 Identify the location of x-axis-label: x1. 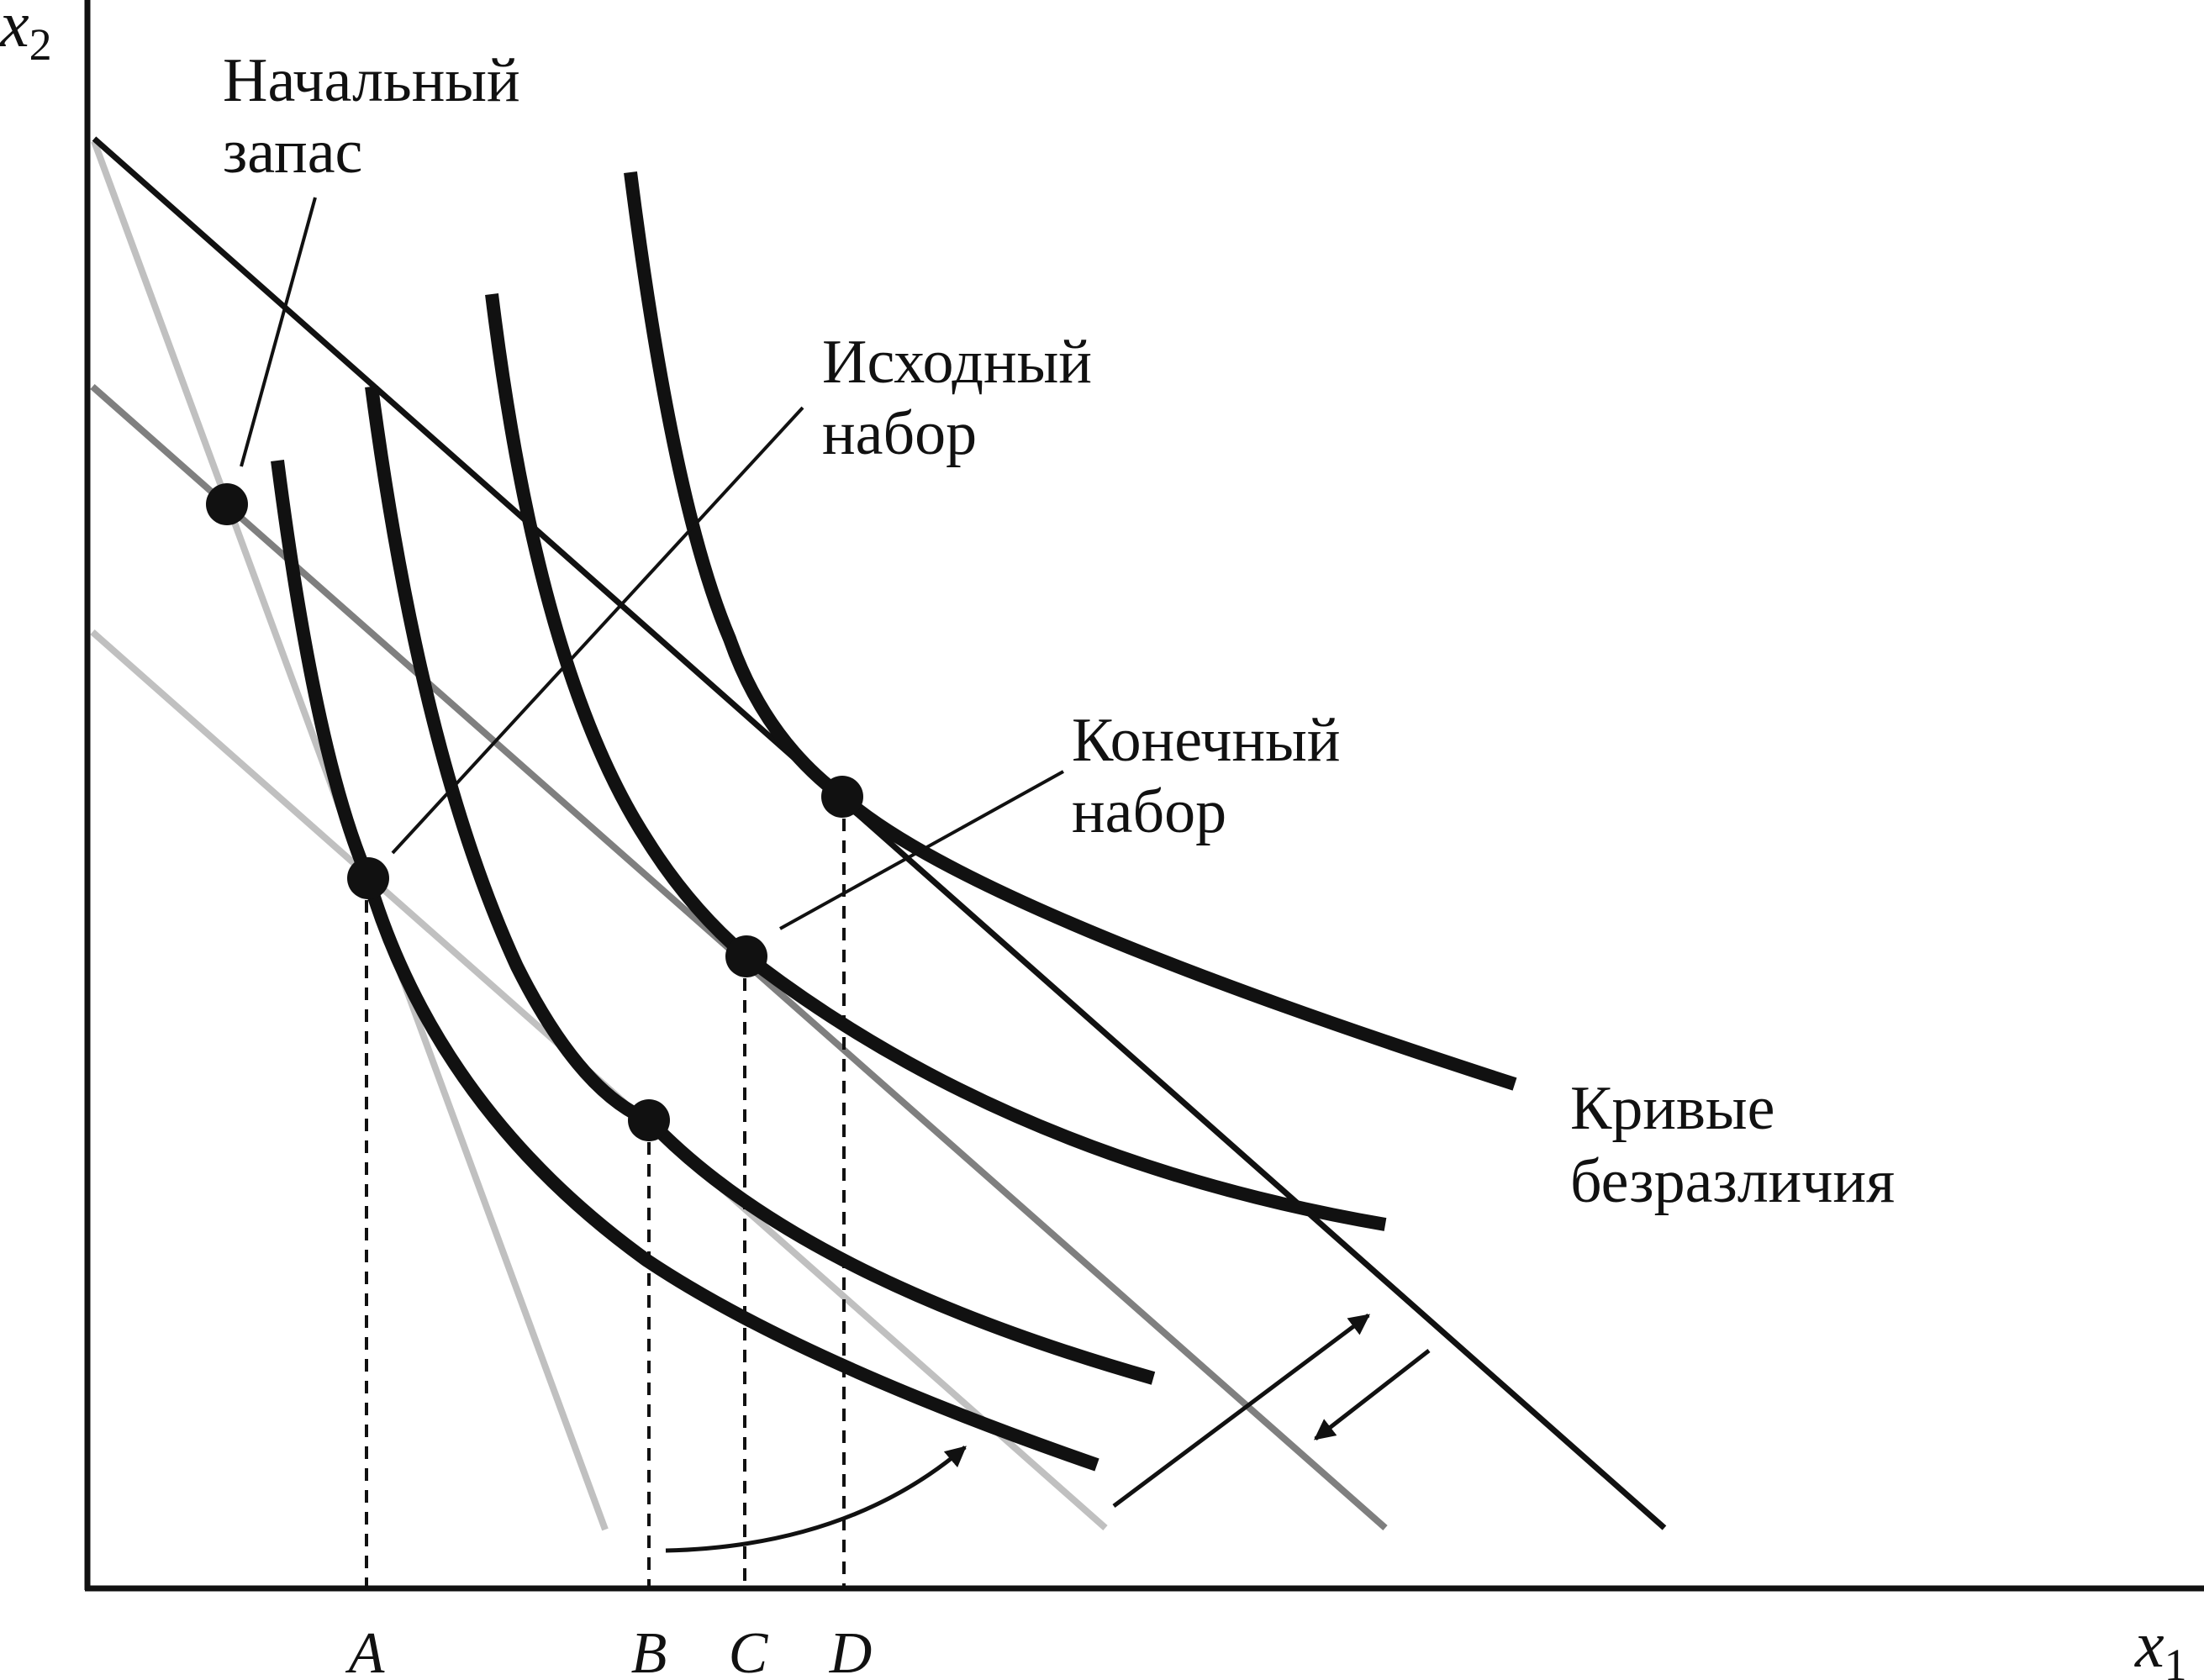
(2160, 1644).